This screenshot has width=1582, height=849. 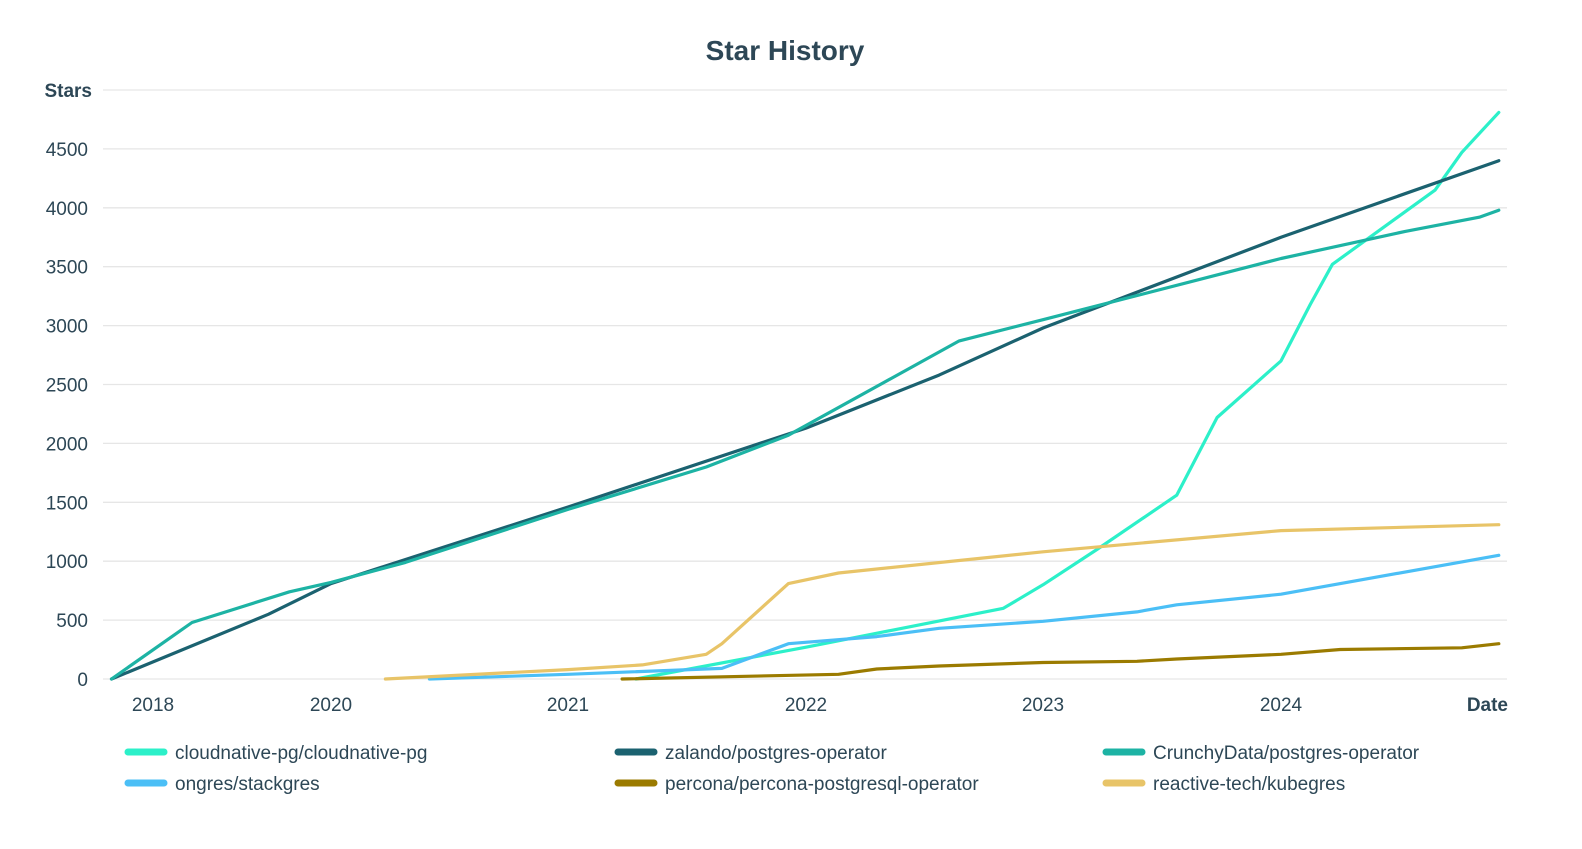 What do you see at coordinates (67, 562) in the screenshot?
I see `y-tick-label: 1000` at bounding box center [67, 562].